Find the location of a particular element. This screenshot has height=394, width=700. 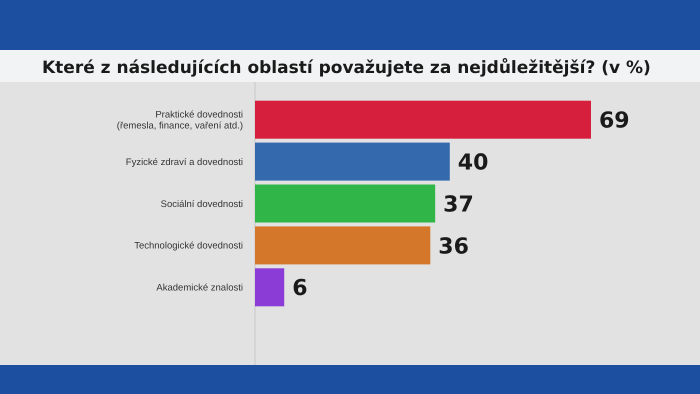

data-label: 36 is located at coordinates (453, 247).